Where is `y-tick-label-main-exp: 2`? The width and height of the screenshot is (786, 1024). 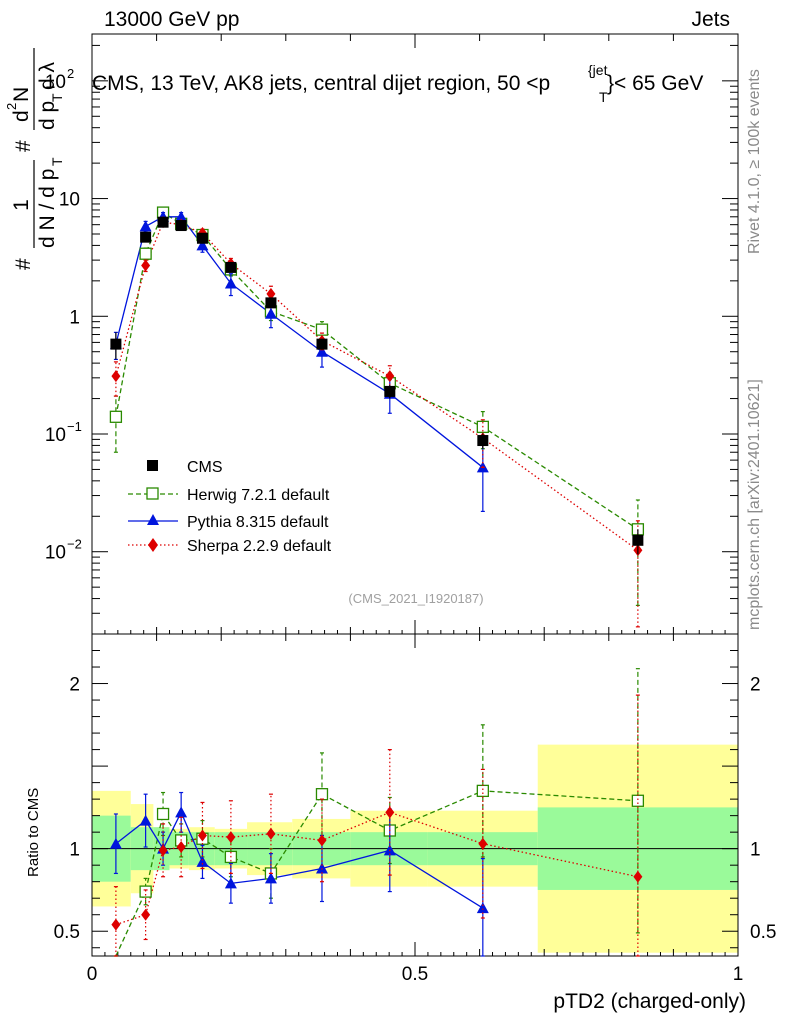
y-tick-label-main-exp: 2 is located at coordinates (70, 73).